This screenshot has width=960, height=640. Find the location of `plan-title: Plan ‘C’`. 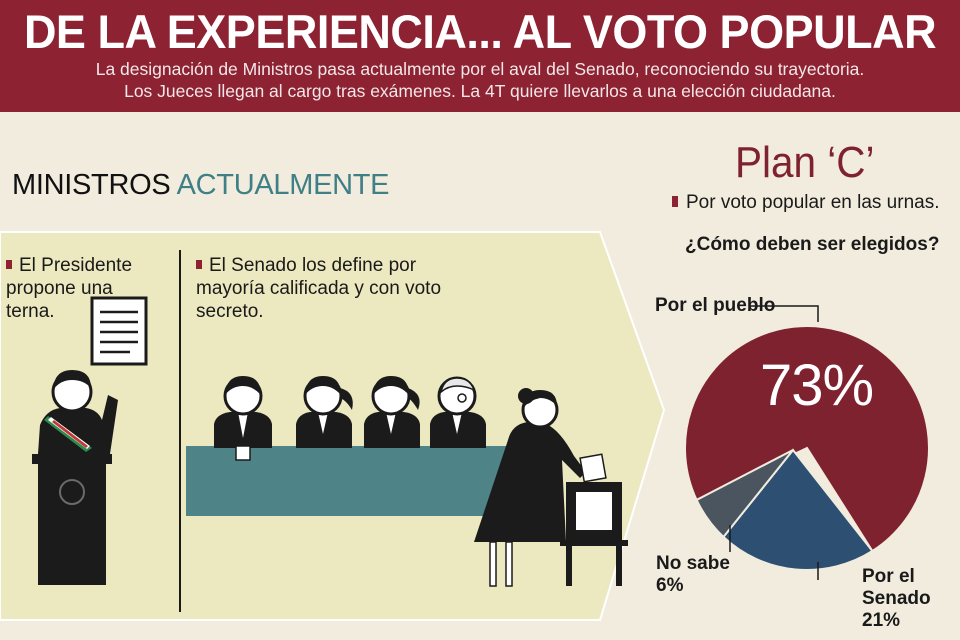

plan-title: Plan ‘C’ is located at coordinates (805, 162).